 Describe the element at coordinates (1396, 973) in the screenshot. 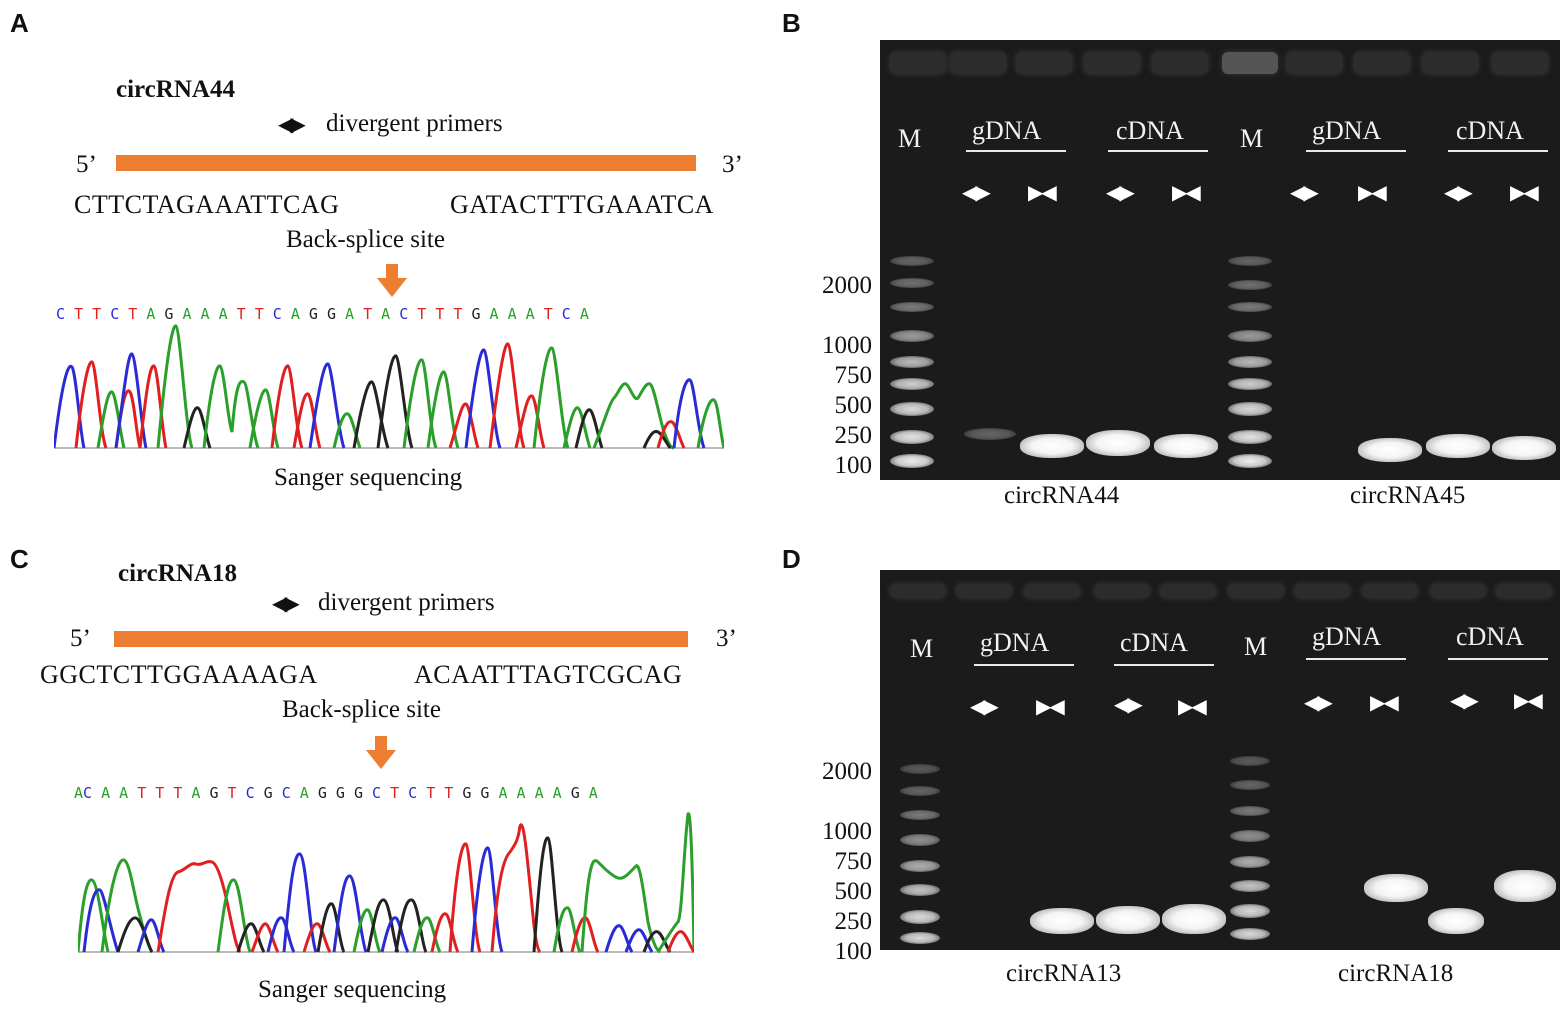

I see `gel-label-circrna18: circRNA18` at that location.